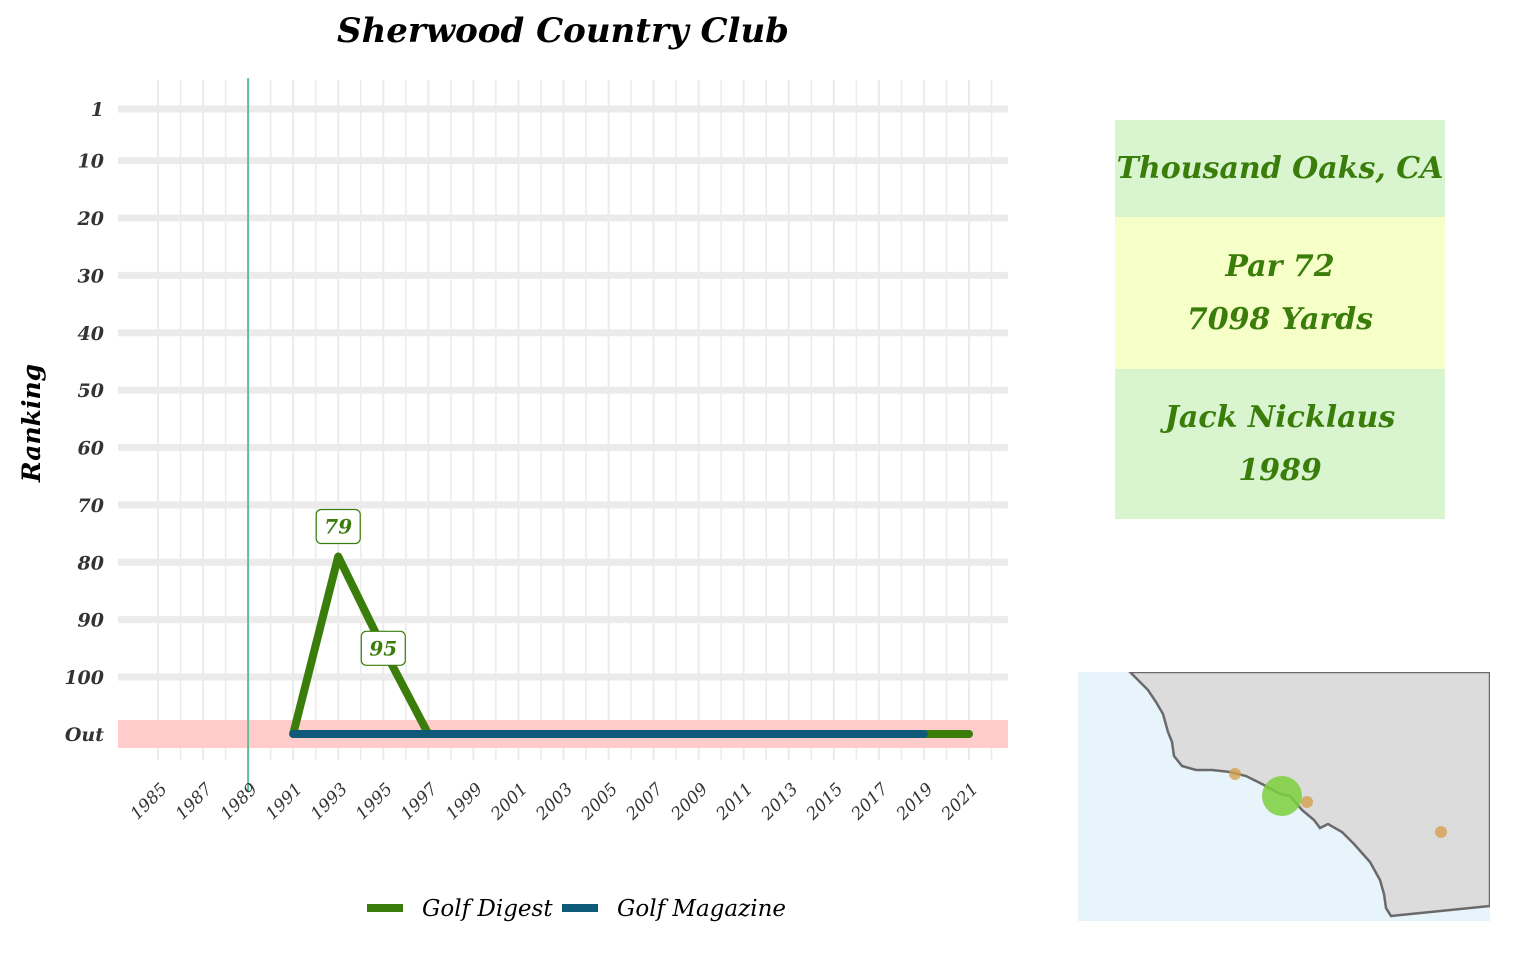  Describe the element at coordinates (599, 801) in the screenshot. I see `x-tick-label: 2005` at that location.